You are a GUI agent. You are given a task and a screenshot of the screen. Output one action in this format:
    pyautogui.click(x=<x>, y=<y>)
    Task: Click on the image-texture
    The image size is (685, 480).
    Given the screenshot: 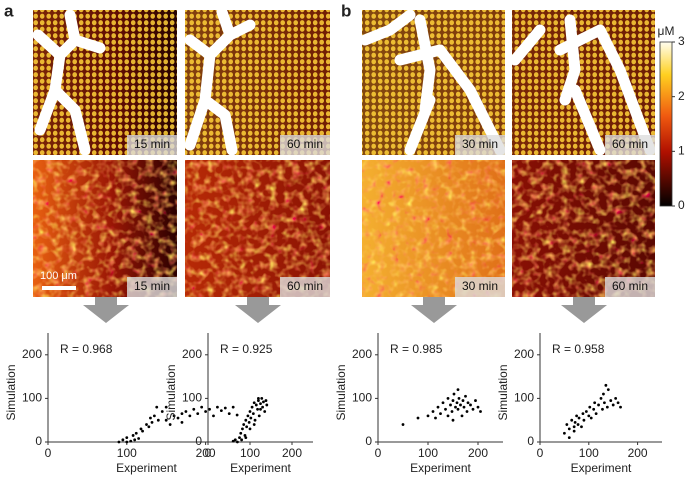 What is the action you would take?
    pyautogui.click(x=257, y=228)
    